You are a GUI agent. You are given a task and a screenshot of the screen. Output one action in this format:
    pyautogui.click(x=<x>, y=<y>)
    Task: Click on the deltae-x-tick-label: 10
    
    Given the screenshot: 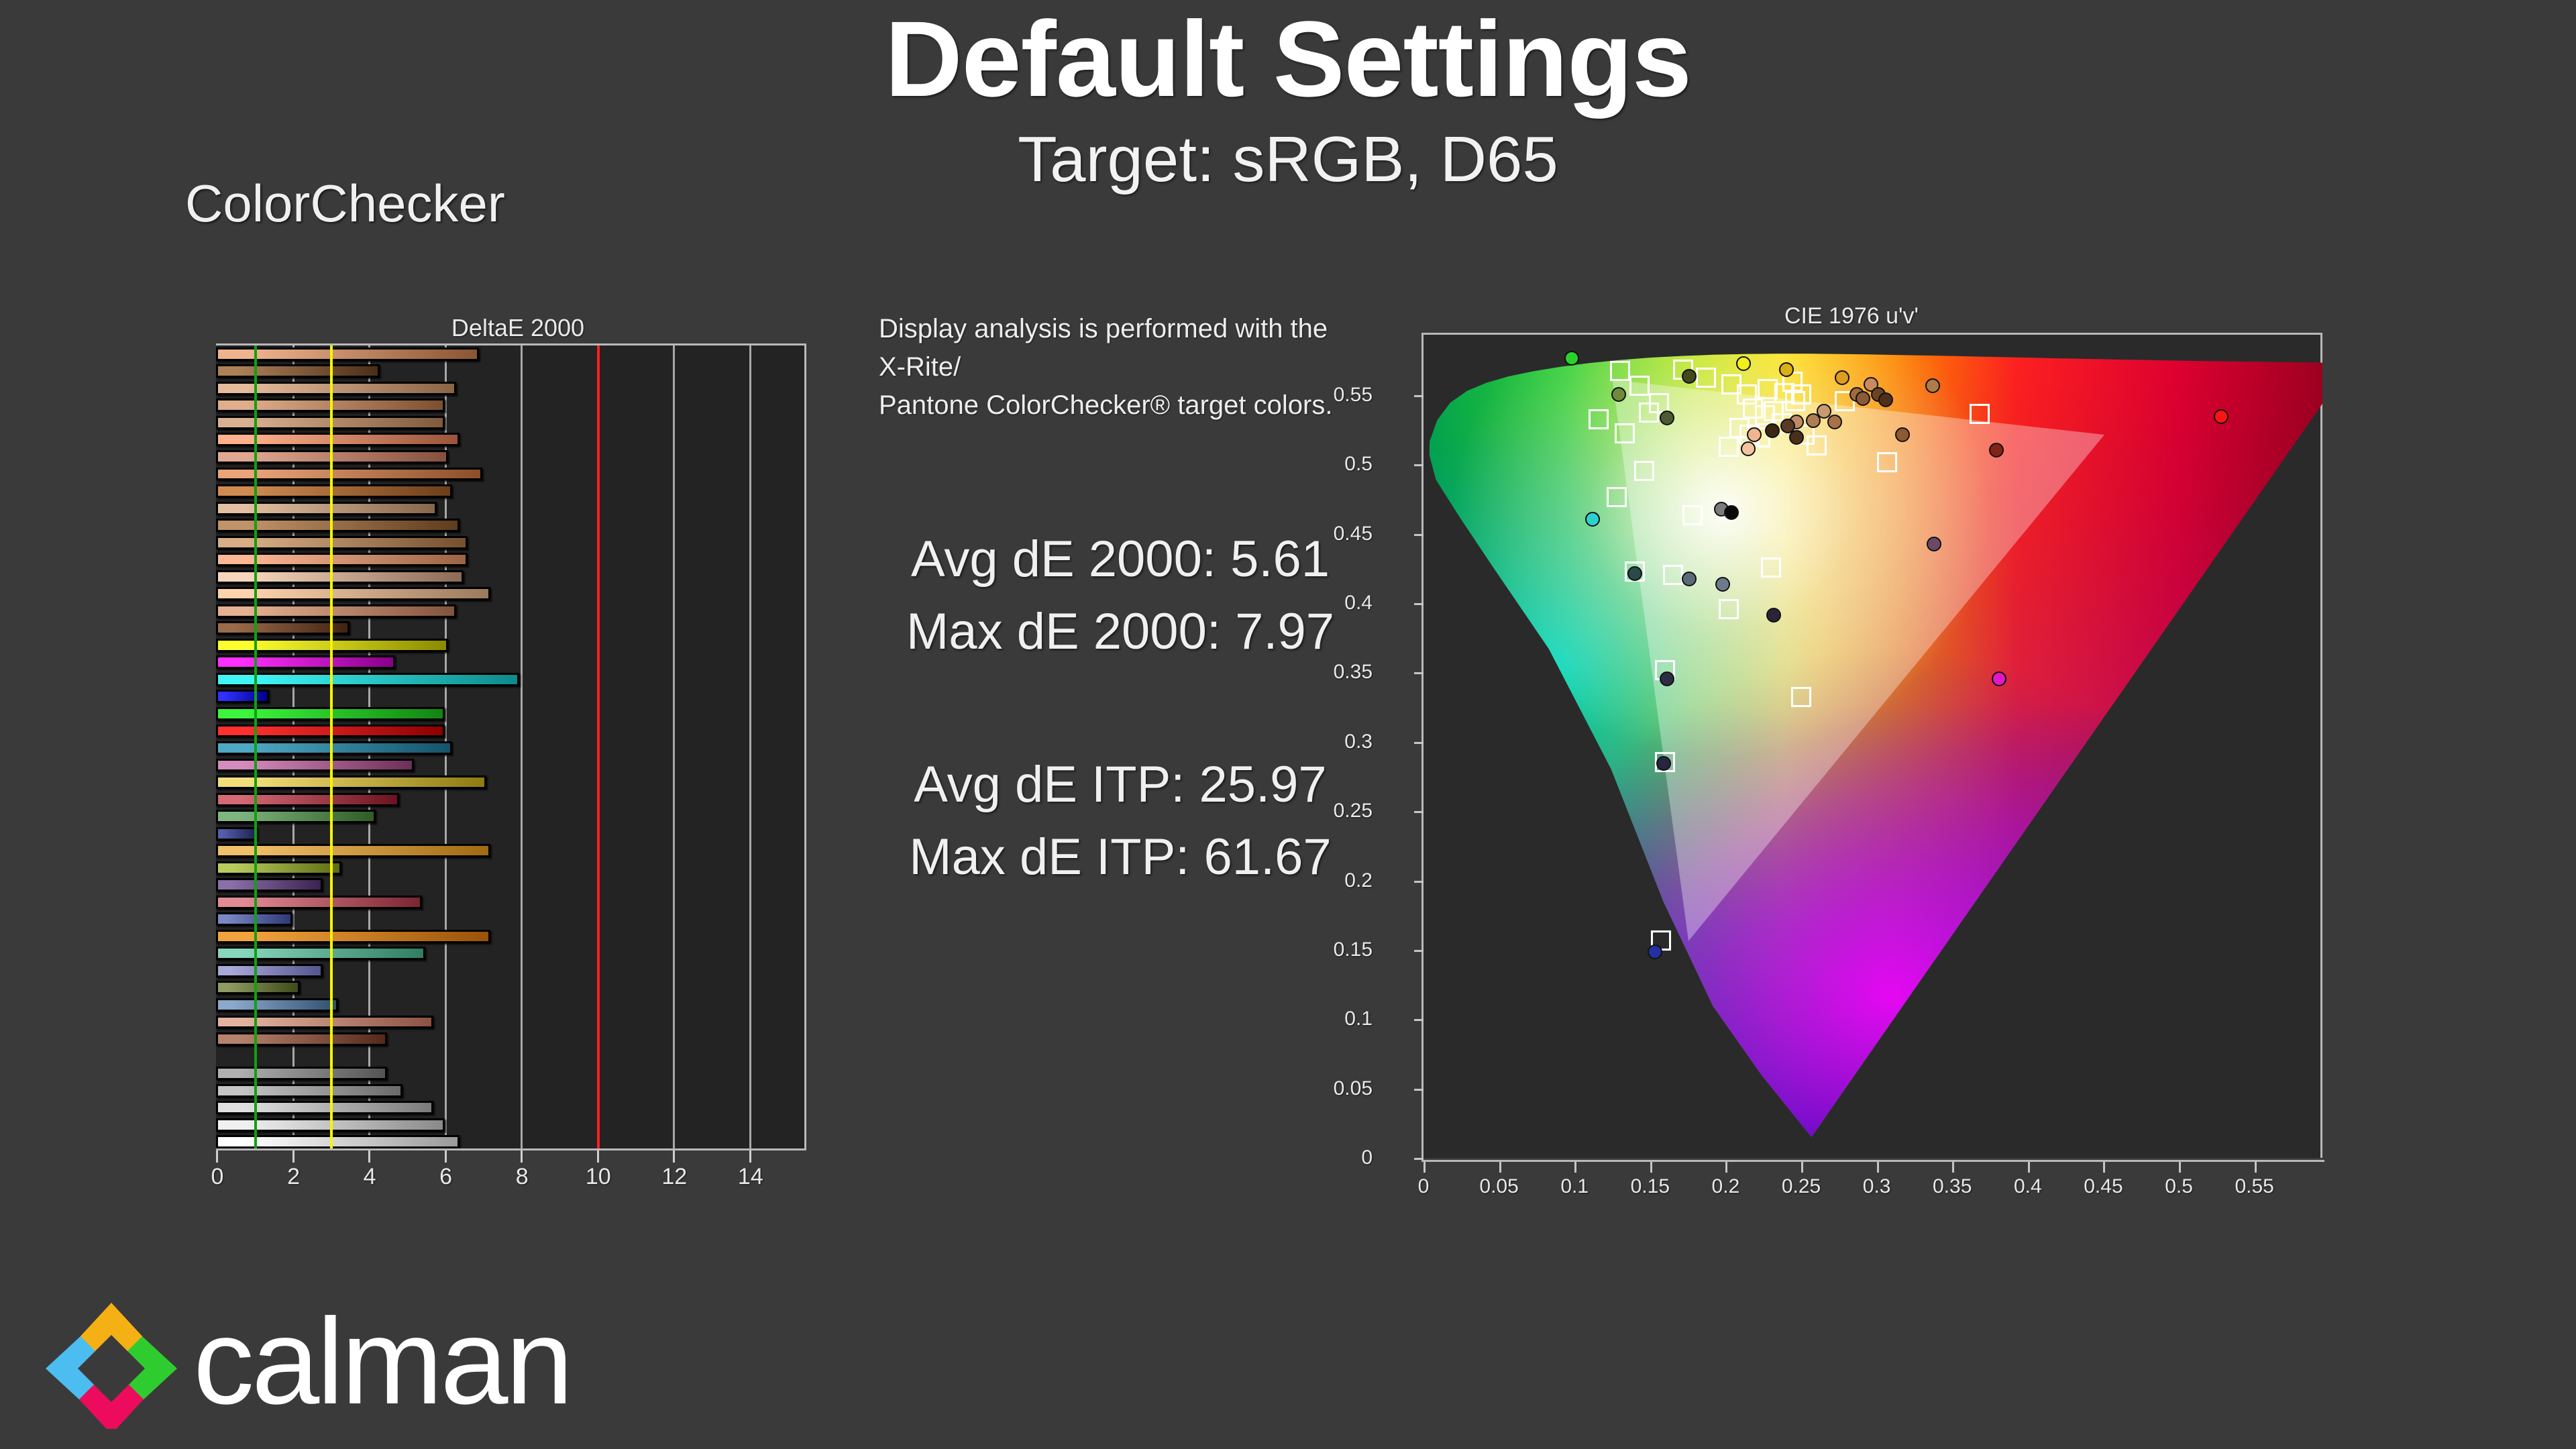 What is the action you would take?
    pyautogui.click(x=598, y=1176)
    